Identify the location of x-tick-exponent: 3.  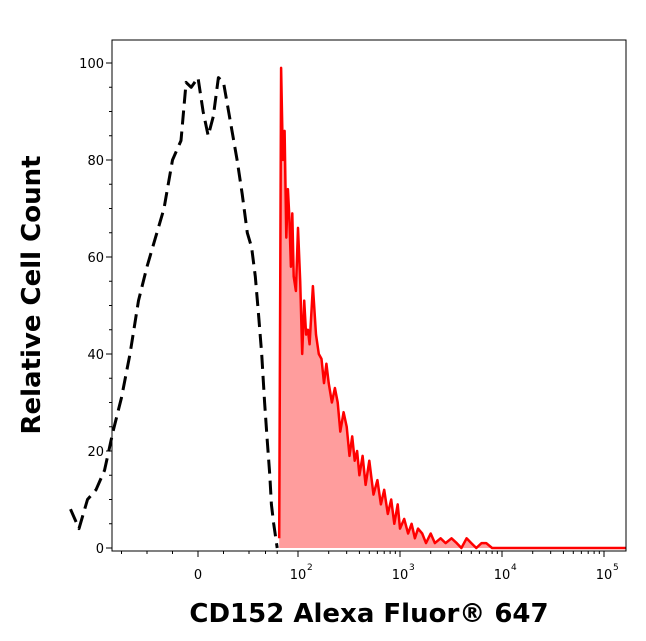
(412, 568).